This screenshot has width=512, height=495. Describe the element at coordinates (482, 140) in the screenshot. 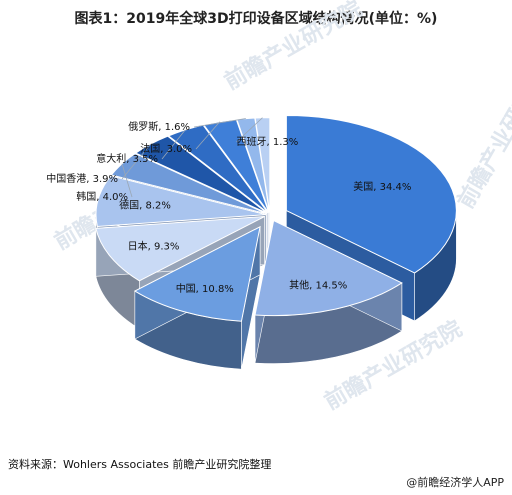

I see `watermark-3: 前瞻产业研究院` at that location.